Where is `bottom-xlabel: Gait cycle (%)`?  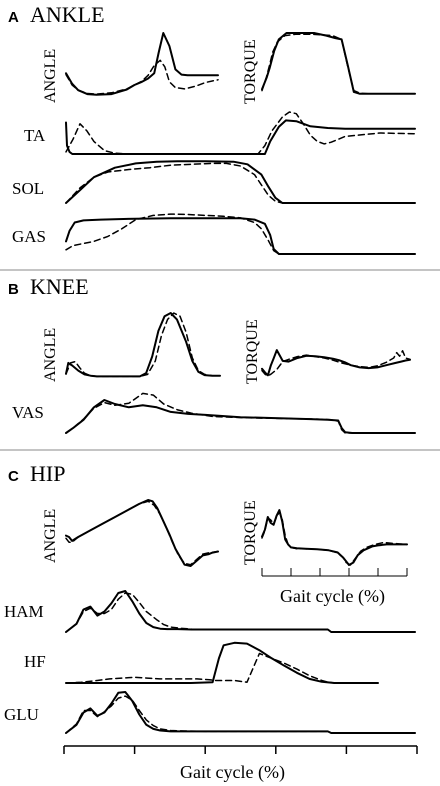
bottom-xlabel: Gait cycle (%) is located at coordinates (232, 772).